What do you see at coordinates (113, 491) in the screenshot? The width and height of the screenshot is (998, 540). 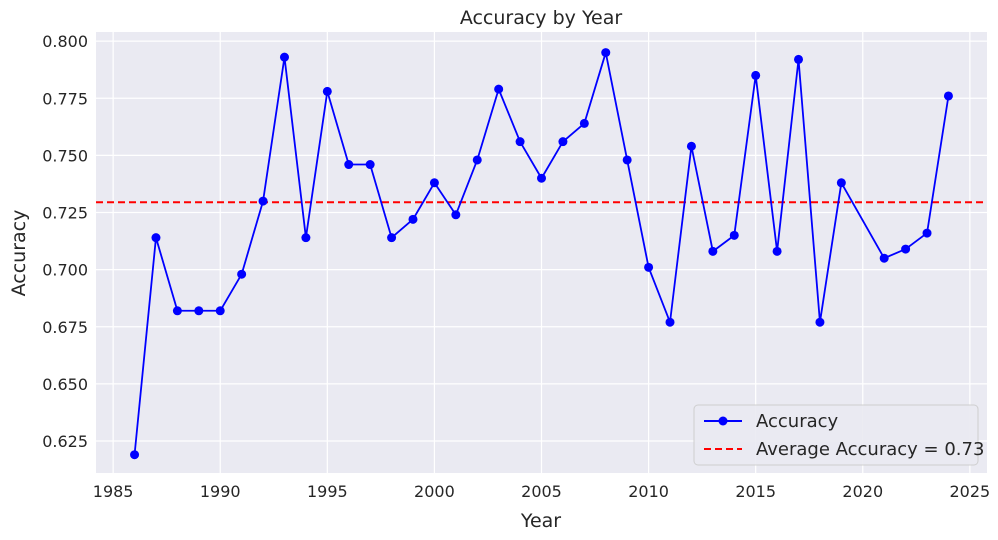 I see `x-tick-label: 1985` at bounding box center [113, 491].